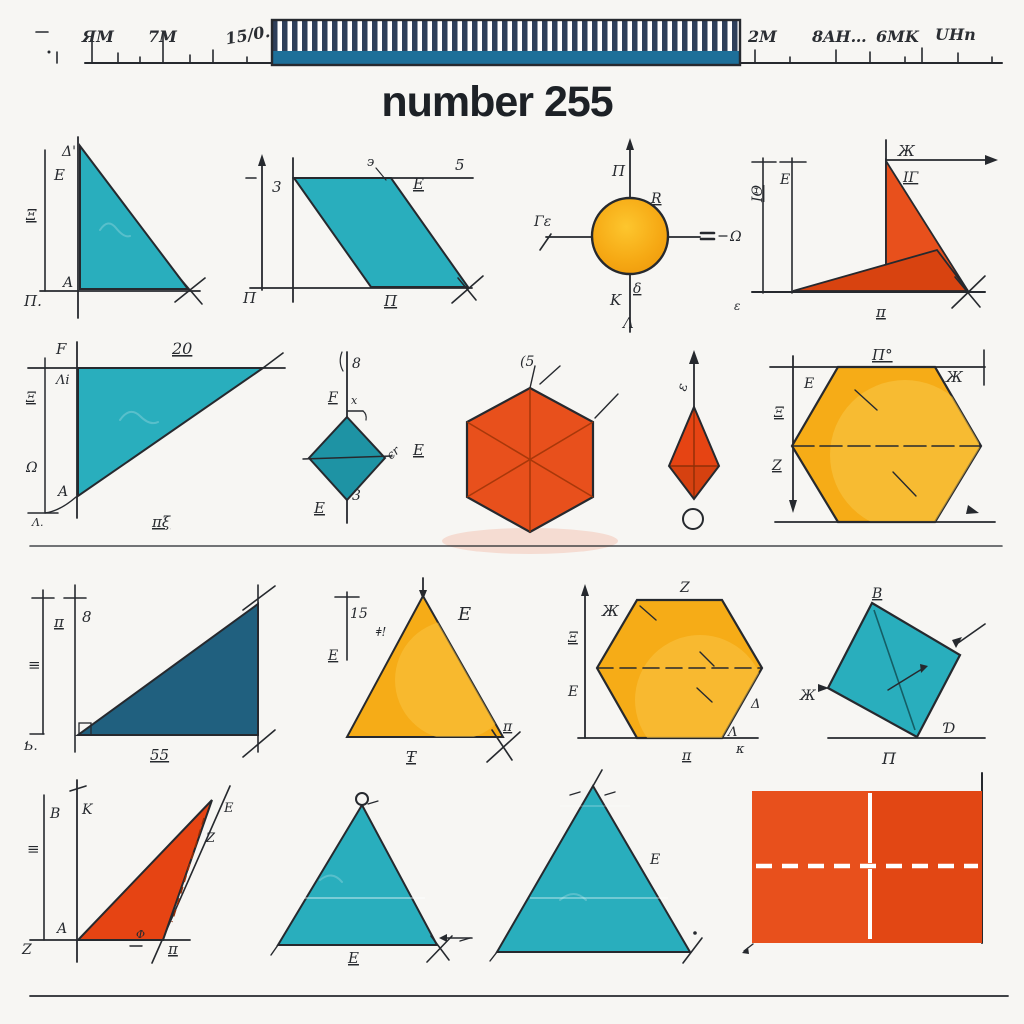  Describe the element at coordinates (873, 55) in the screenshot. I see `ruler-ticks-right` at that location.